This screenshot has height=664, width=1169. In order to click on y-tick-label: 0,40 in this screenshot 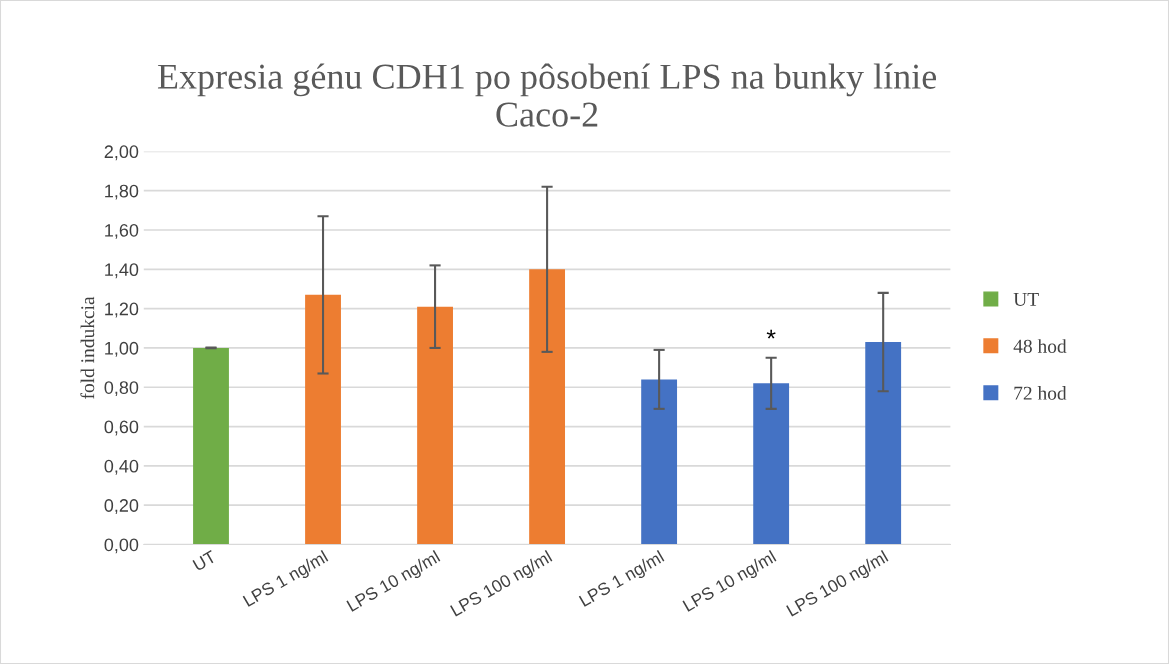, I will do `click(121, 467)`.